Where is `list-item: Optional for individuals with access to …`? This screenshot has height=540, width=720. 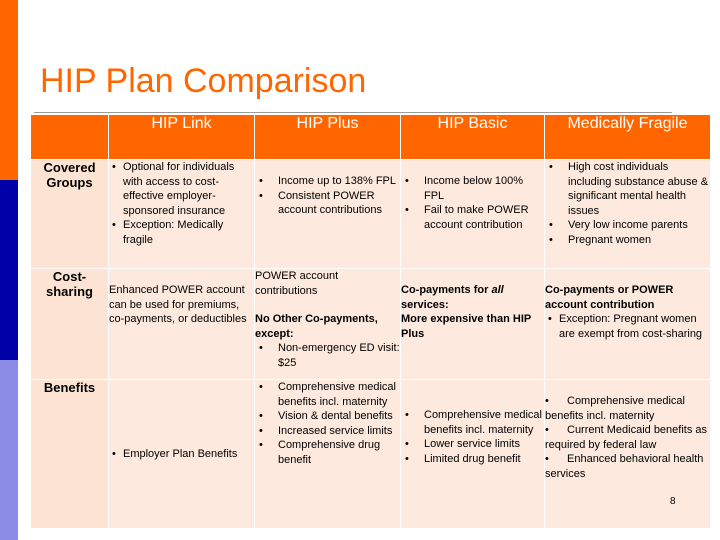 list-item: Optional for individuals with access to … is located at coordinates (181, 189).